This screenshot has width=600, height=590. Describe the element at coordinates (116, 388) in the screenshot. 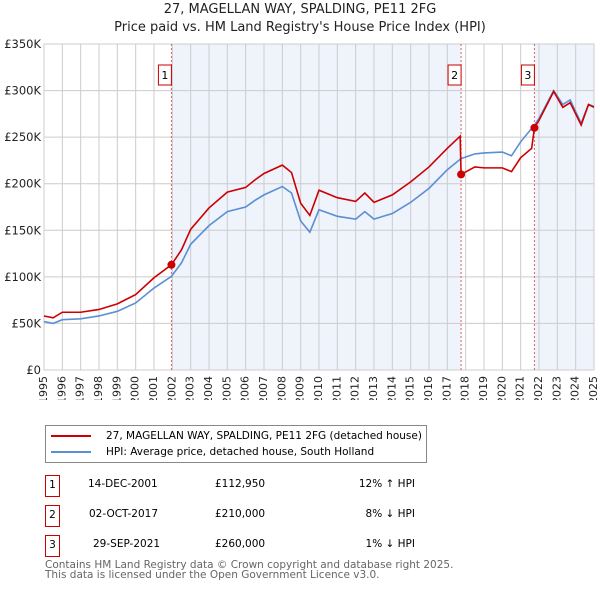

I see `x-tick-label: 1999` at that location.